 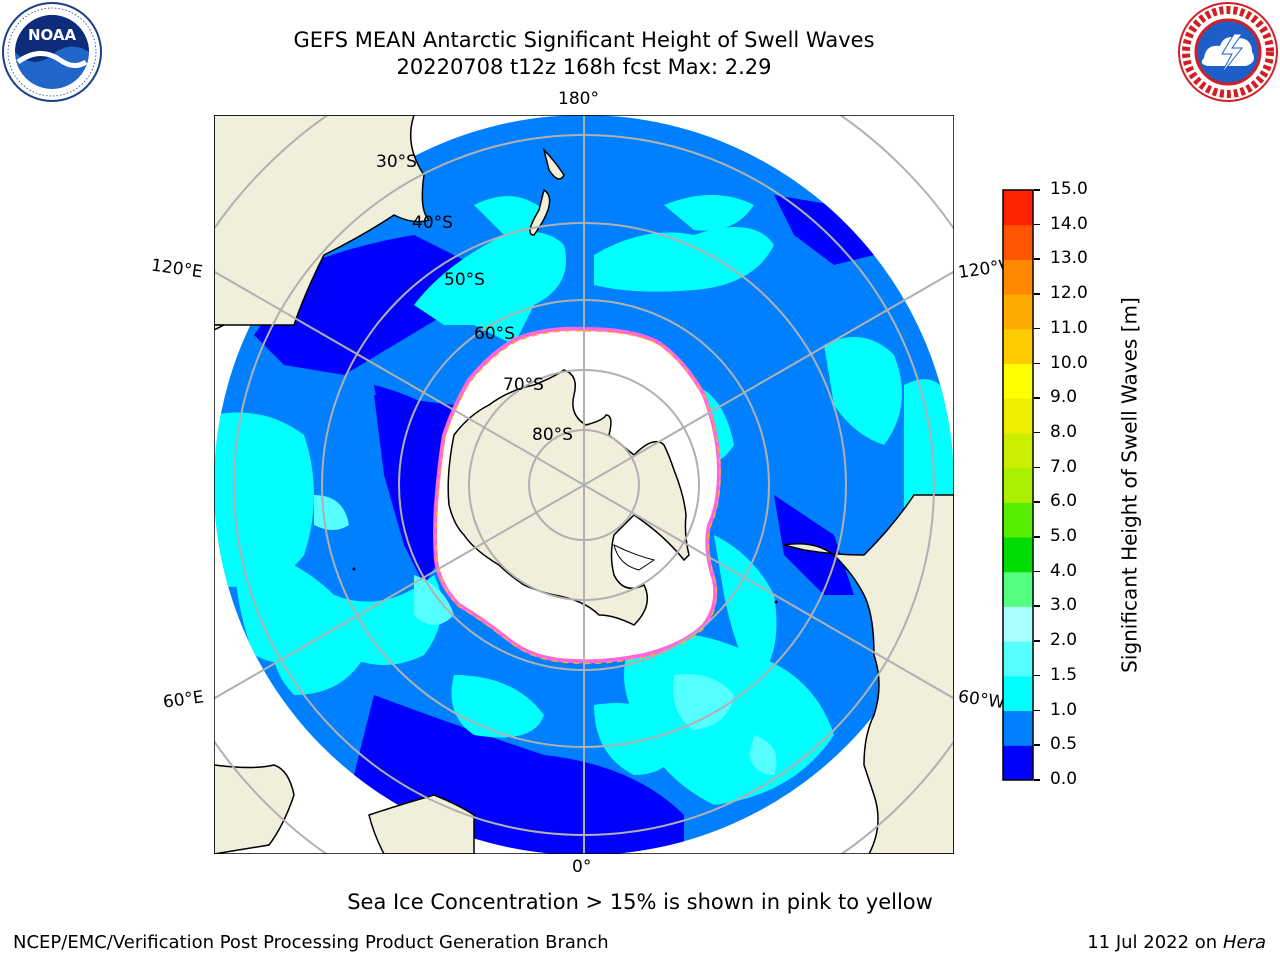 What do you see at coordinates (1064, 744) in the screenshot?
I see `colorbar-tick-label: 0.5` at bounding box center [1064, 744].